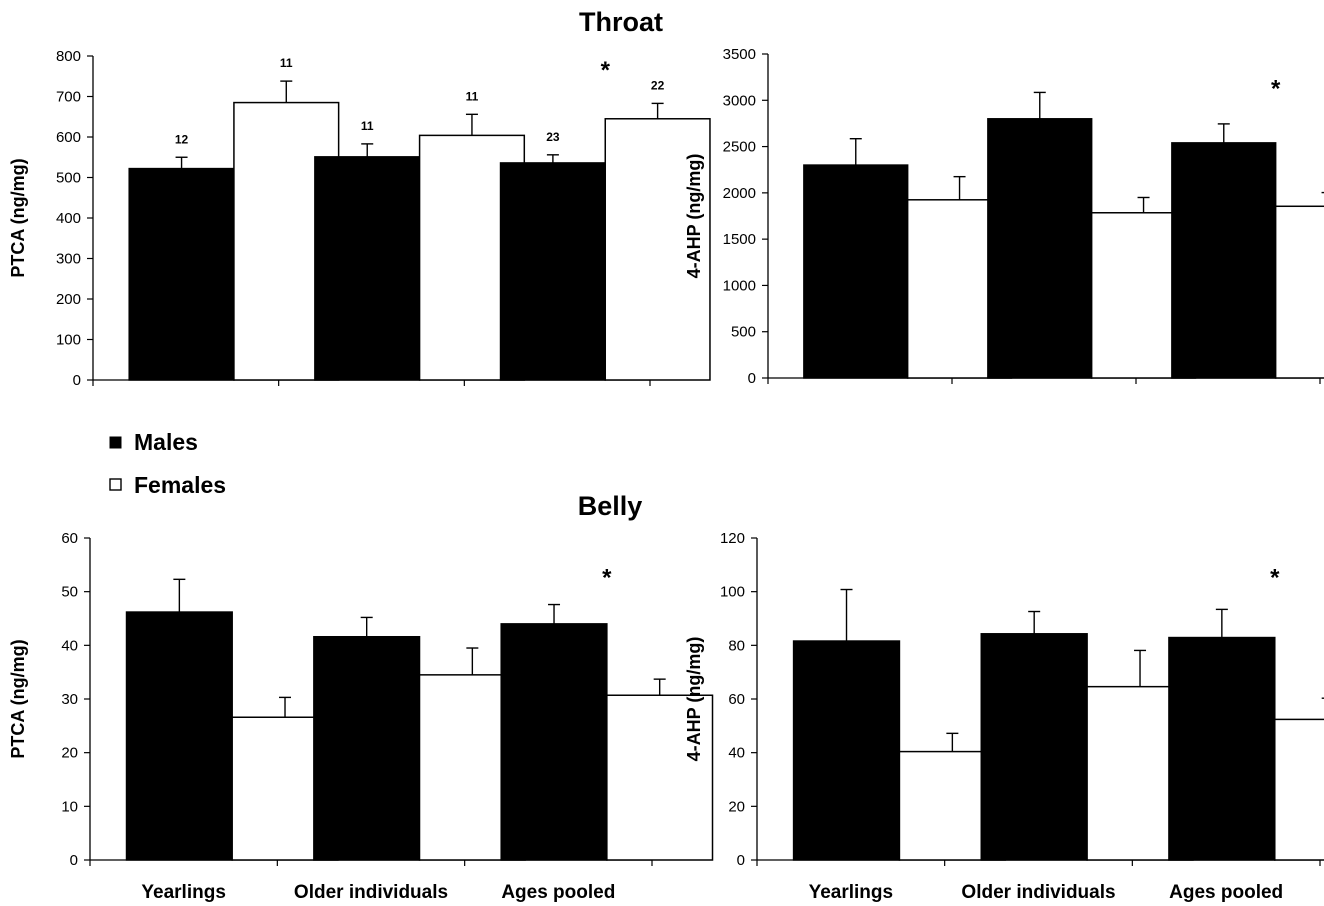 Image resolution: width=1324 pixels, height=906 pixels. What do you see at coordinates (732, 538) in the screenshot?
I see `y-tick-label: 120` at bounding box center [732, 538].